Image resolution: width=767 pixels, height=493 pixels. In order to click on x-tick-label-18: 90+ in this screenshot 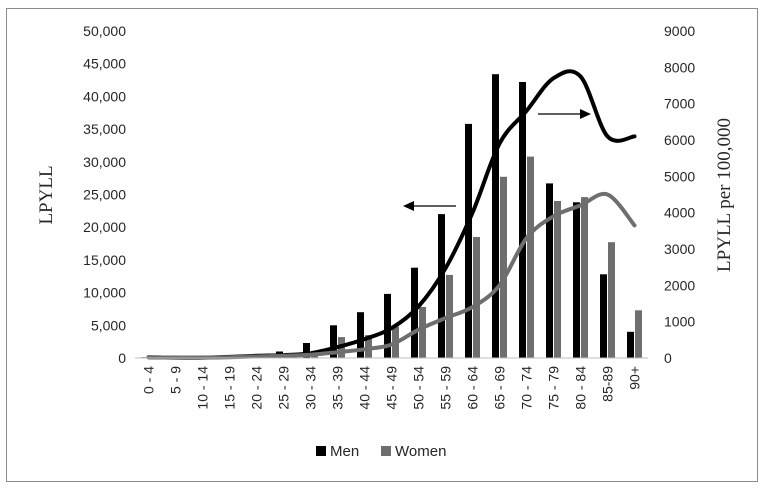, I will do `click(635, 378)`.